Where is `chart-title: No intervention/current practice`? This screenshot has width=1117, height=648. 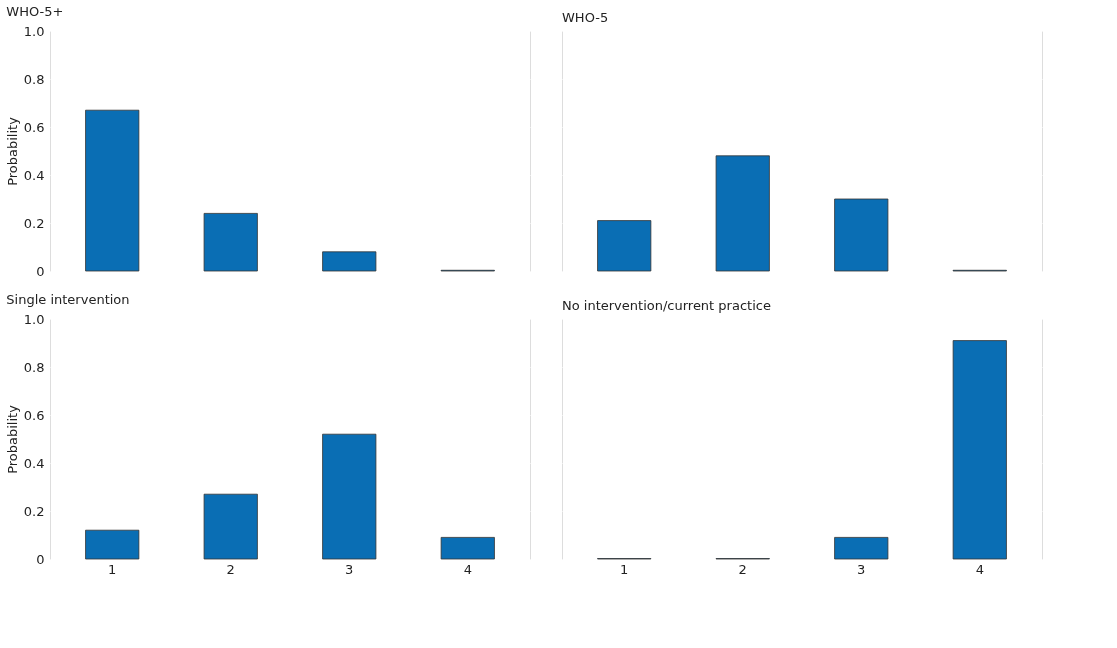 chart-title: No intervention/current practice is located at coordinates (666, 305).